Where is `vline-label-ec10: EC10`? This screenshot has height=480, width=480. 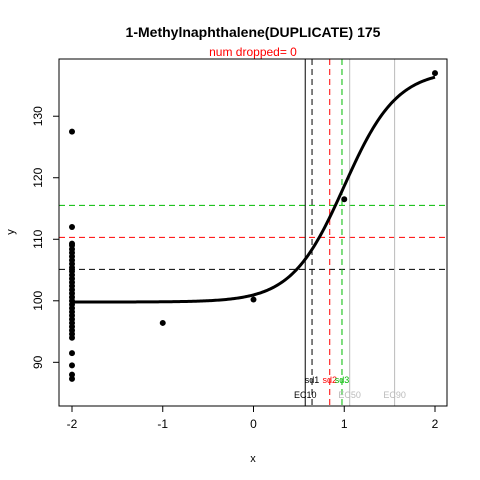
vline-label-ec10: EC10 is located at coordinates (305, 395).